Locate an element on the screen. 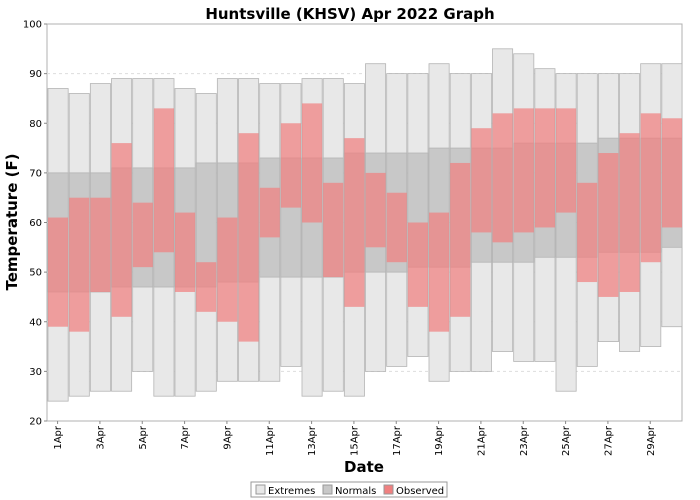 This screenshot has width=700, height=500. y-tick-label: 100 is located at coordinates (32, 25).